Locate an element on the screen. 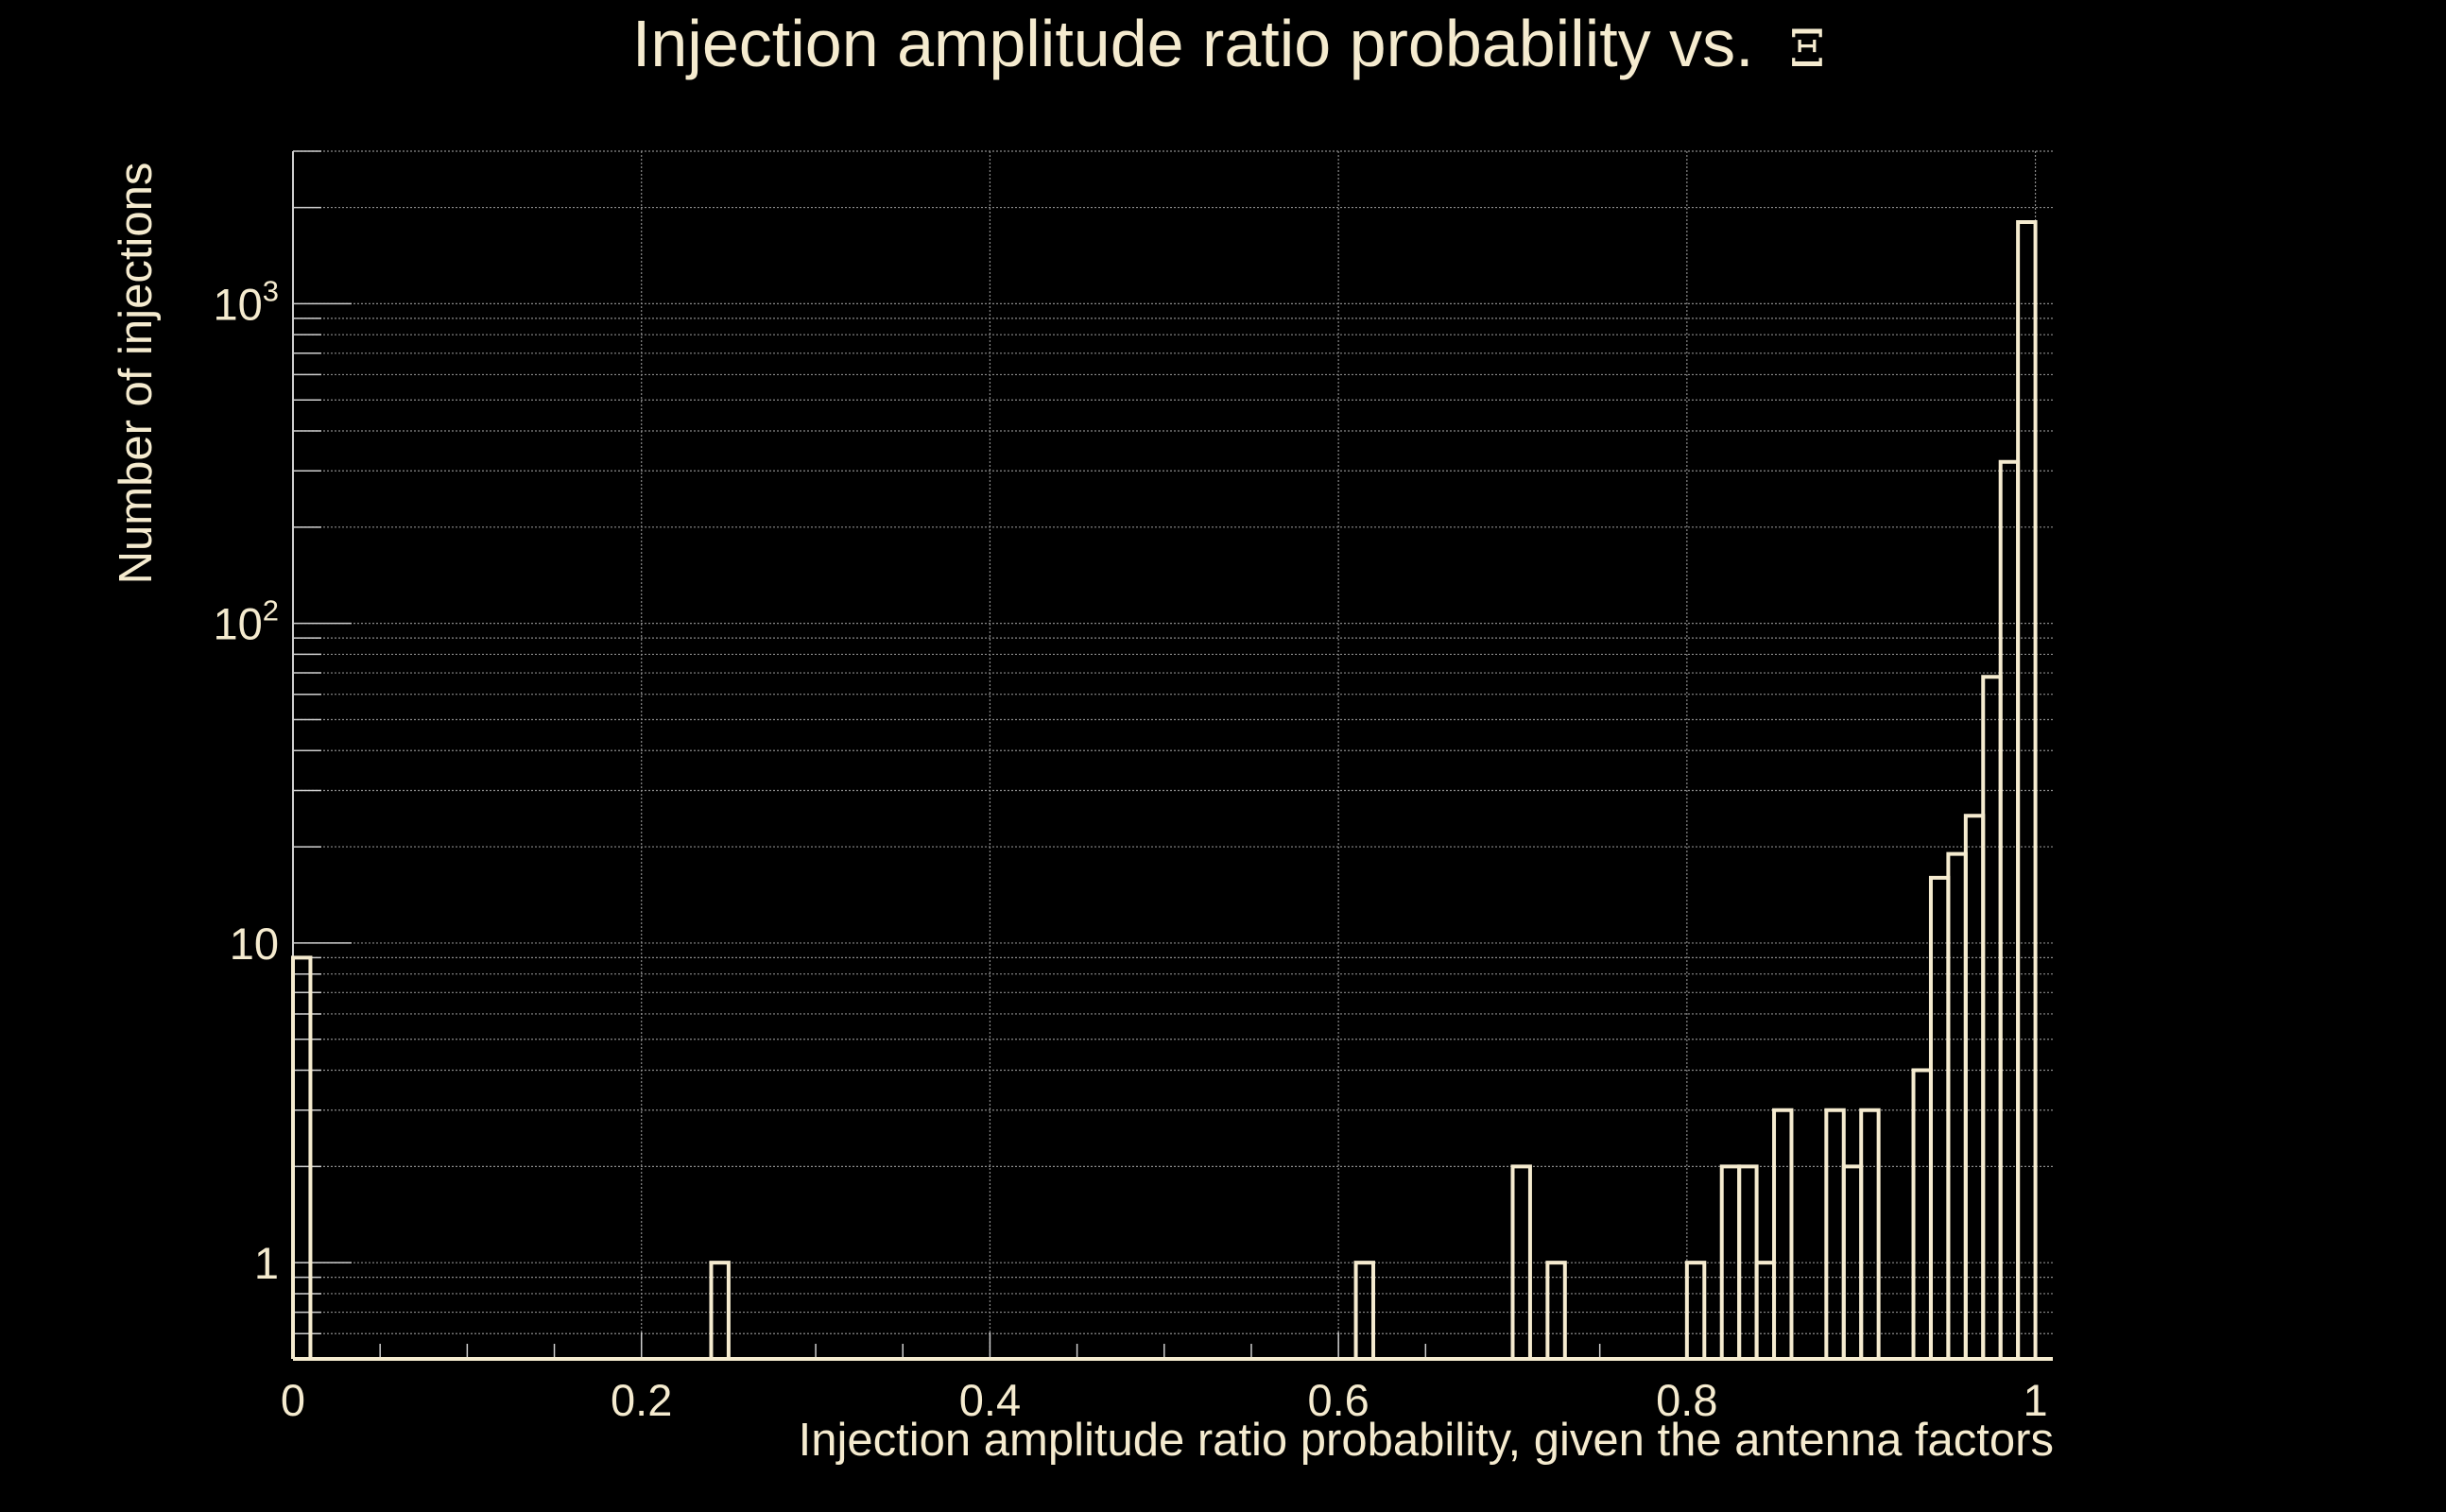 The image size is (2446, 1512). x-tick-label: 0.8 is located at coordinates (1686, 1400).